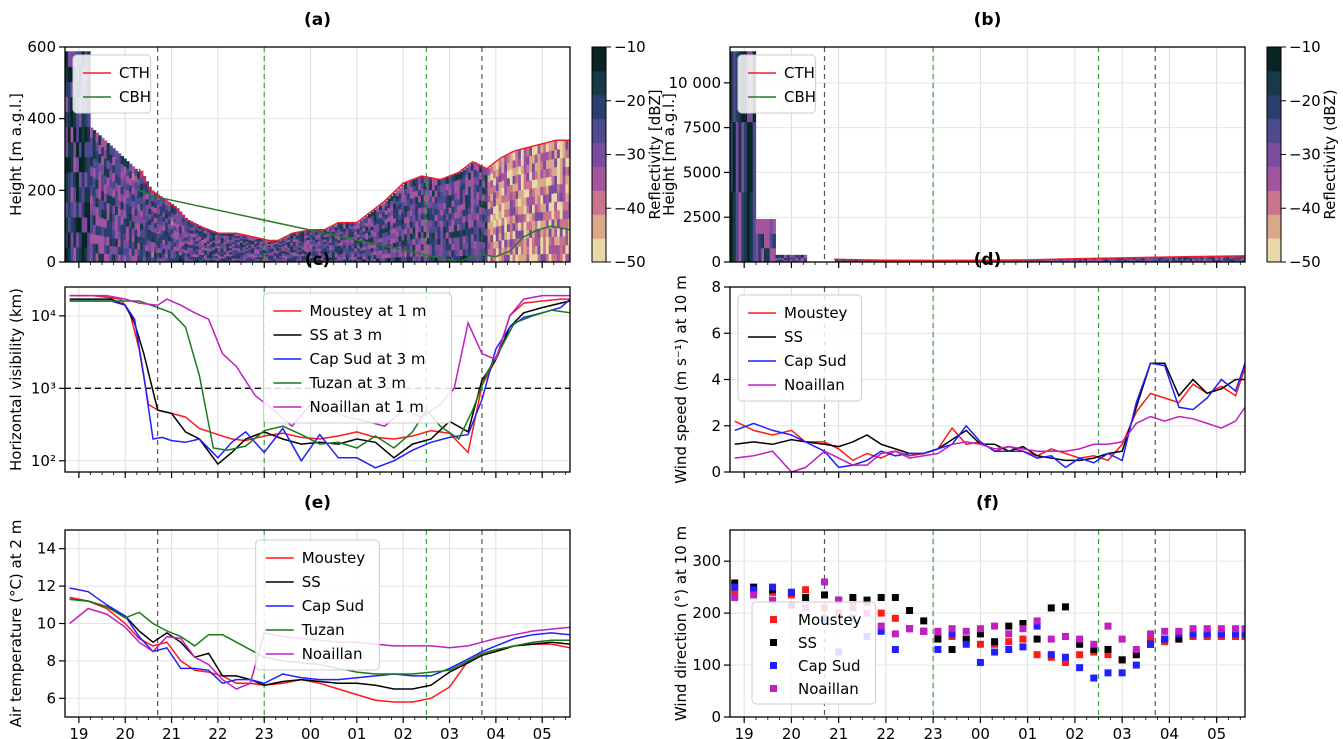 The image size is (1343, 739). What do you see at coordinates (716, 333) in the screenshot?
I see `y-tick-label: 6` at bounding box center [716, 333].